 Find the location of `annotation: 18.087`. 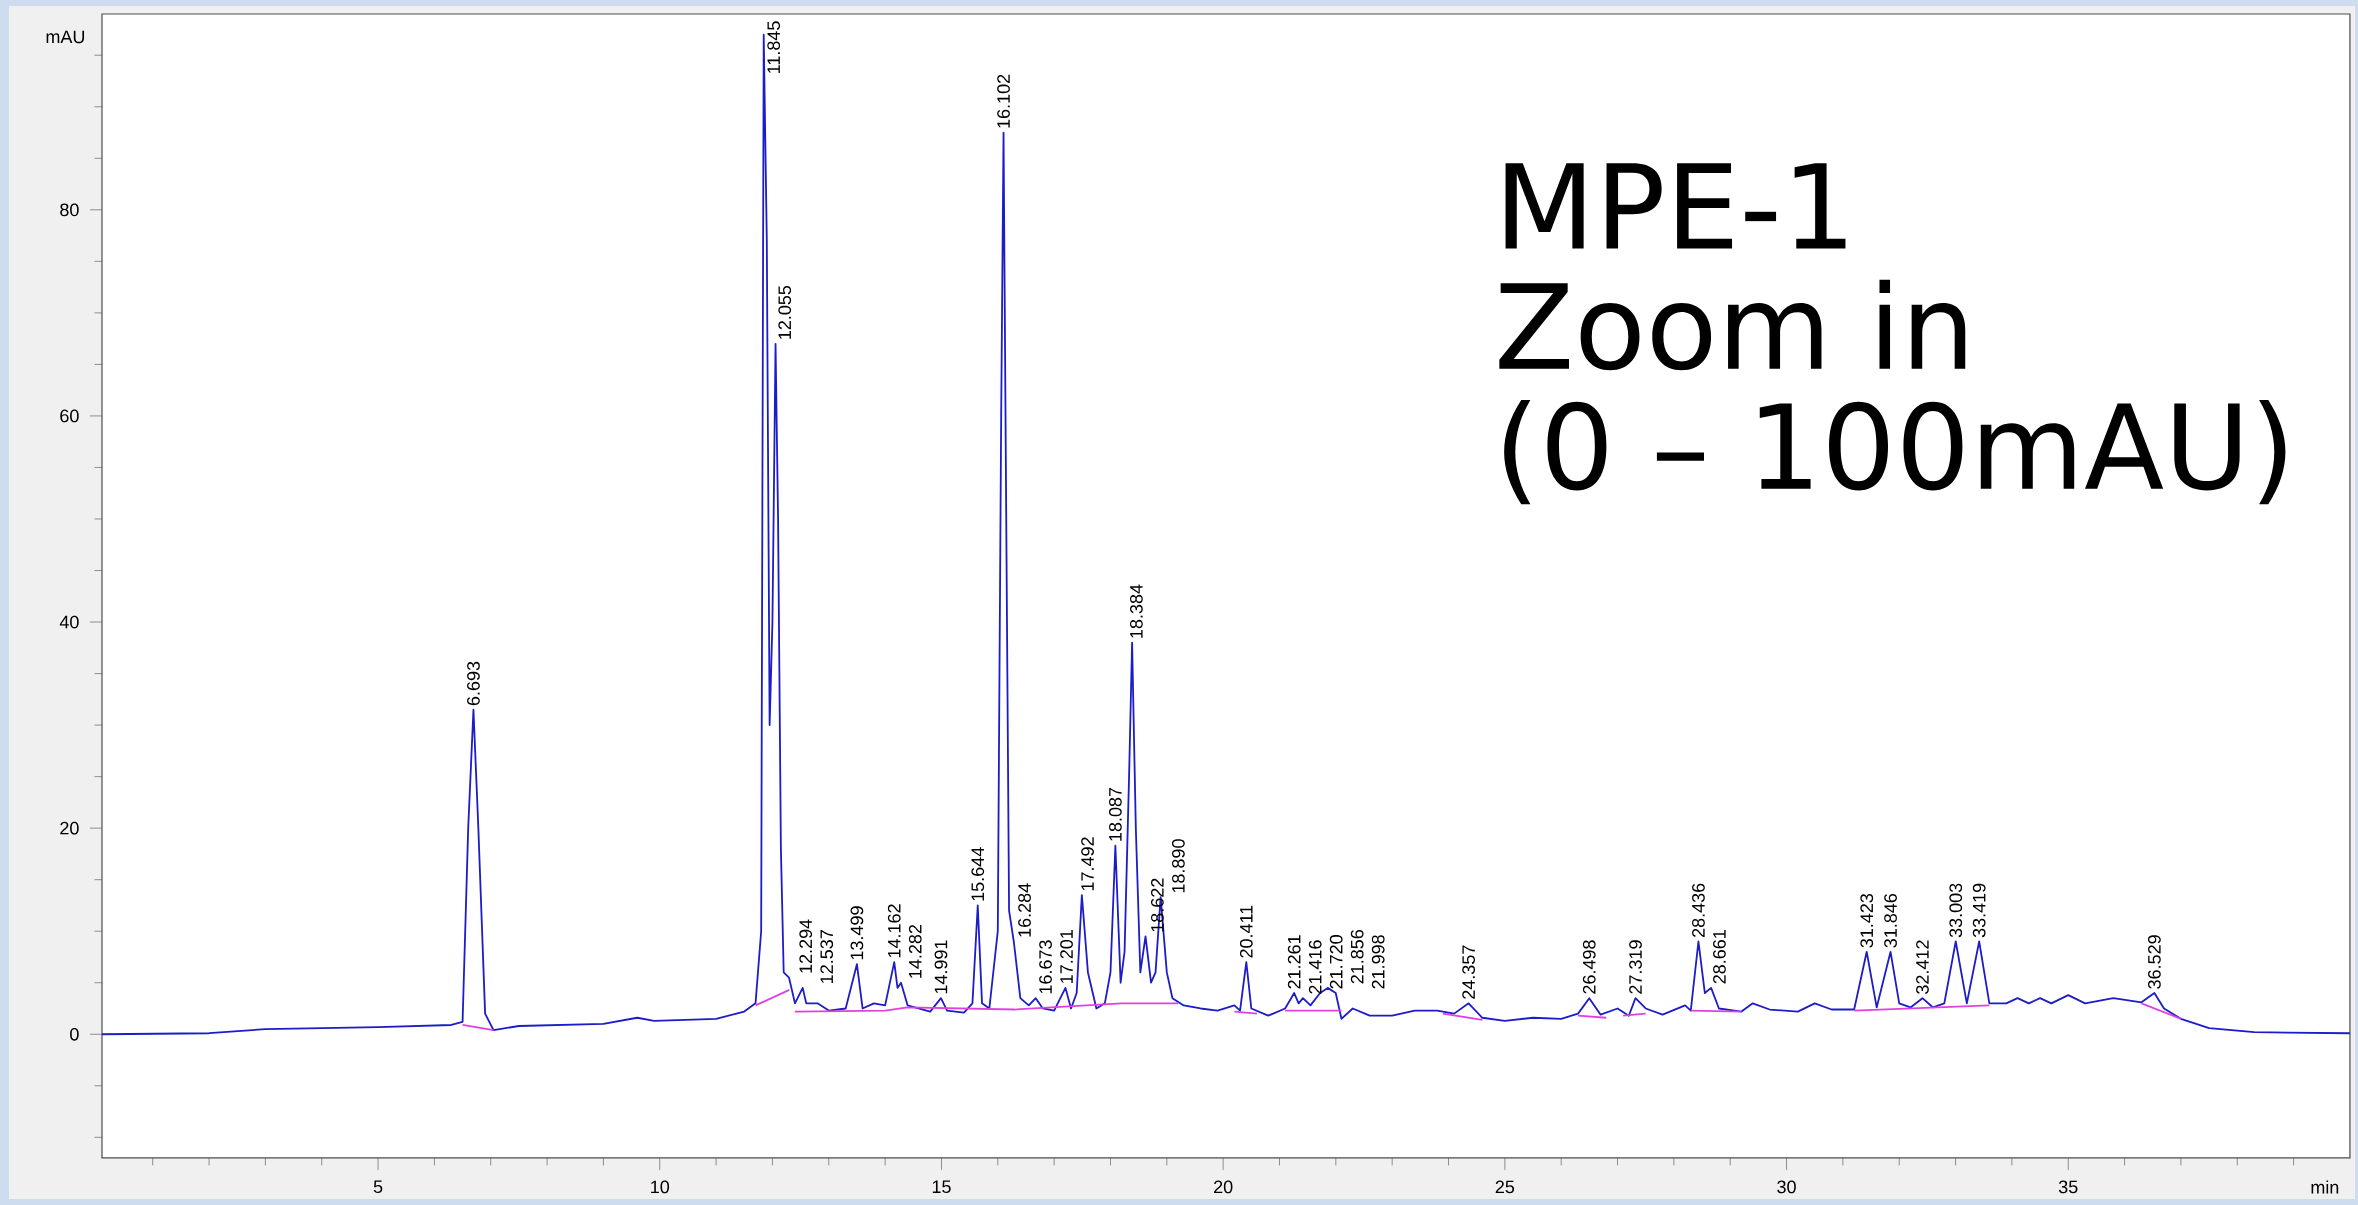

annotation: 18.087 is located at coordinates (1115, 814).